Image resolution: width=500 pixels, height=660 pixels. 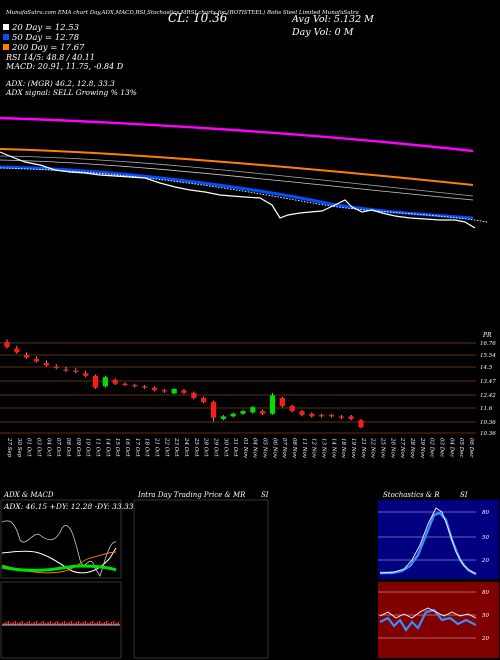 I want to click on price-tick-label: 10.36, so click(x=488, y=423).